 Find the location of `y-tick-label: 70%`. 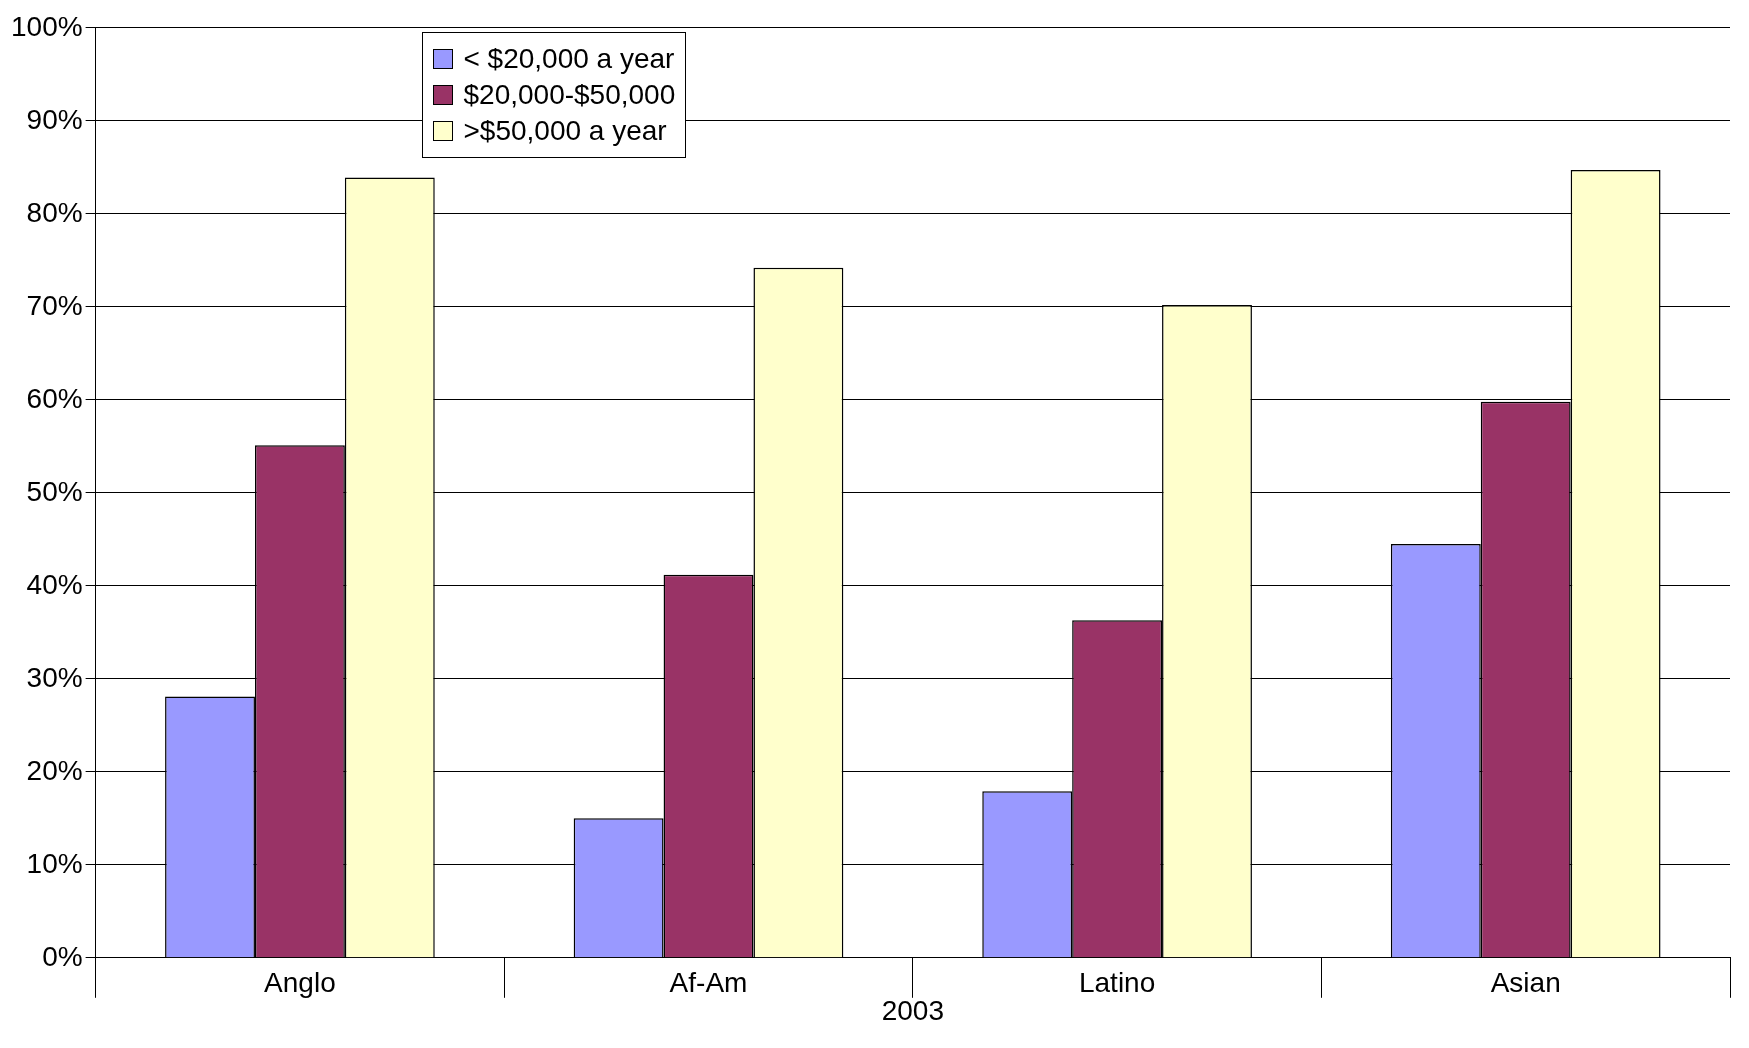

y-tick-label: 70% is located at coordinates (54, 305).